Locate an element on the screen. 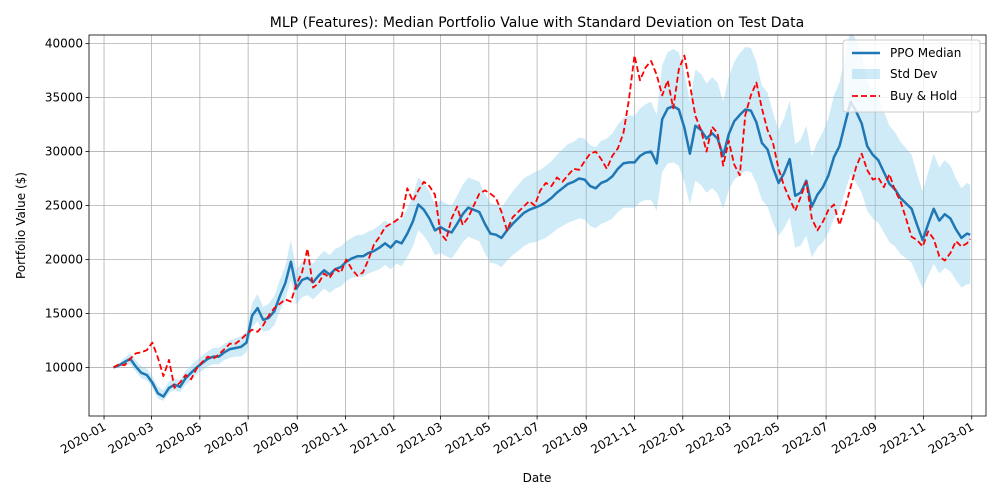 This screenshot has width=1000, height=500. y-tick-label: 15000 is located at coordinates (64, 313).